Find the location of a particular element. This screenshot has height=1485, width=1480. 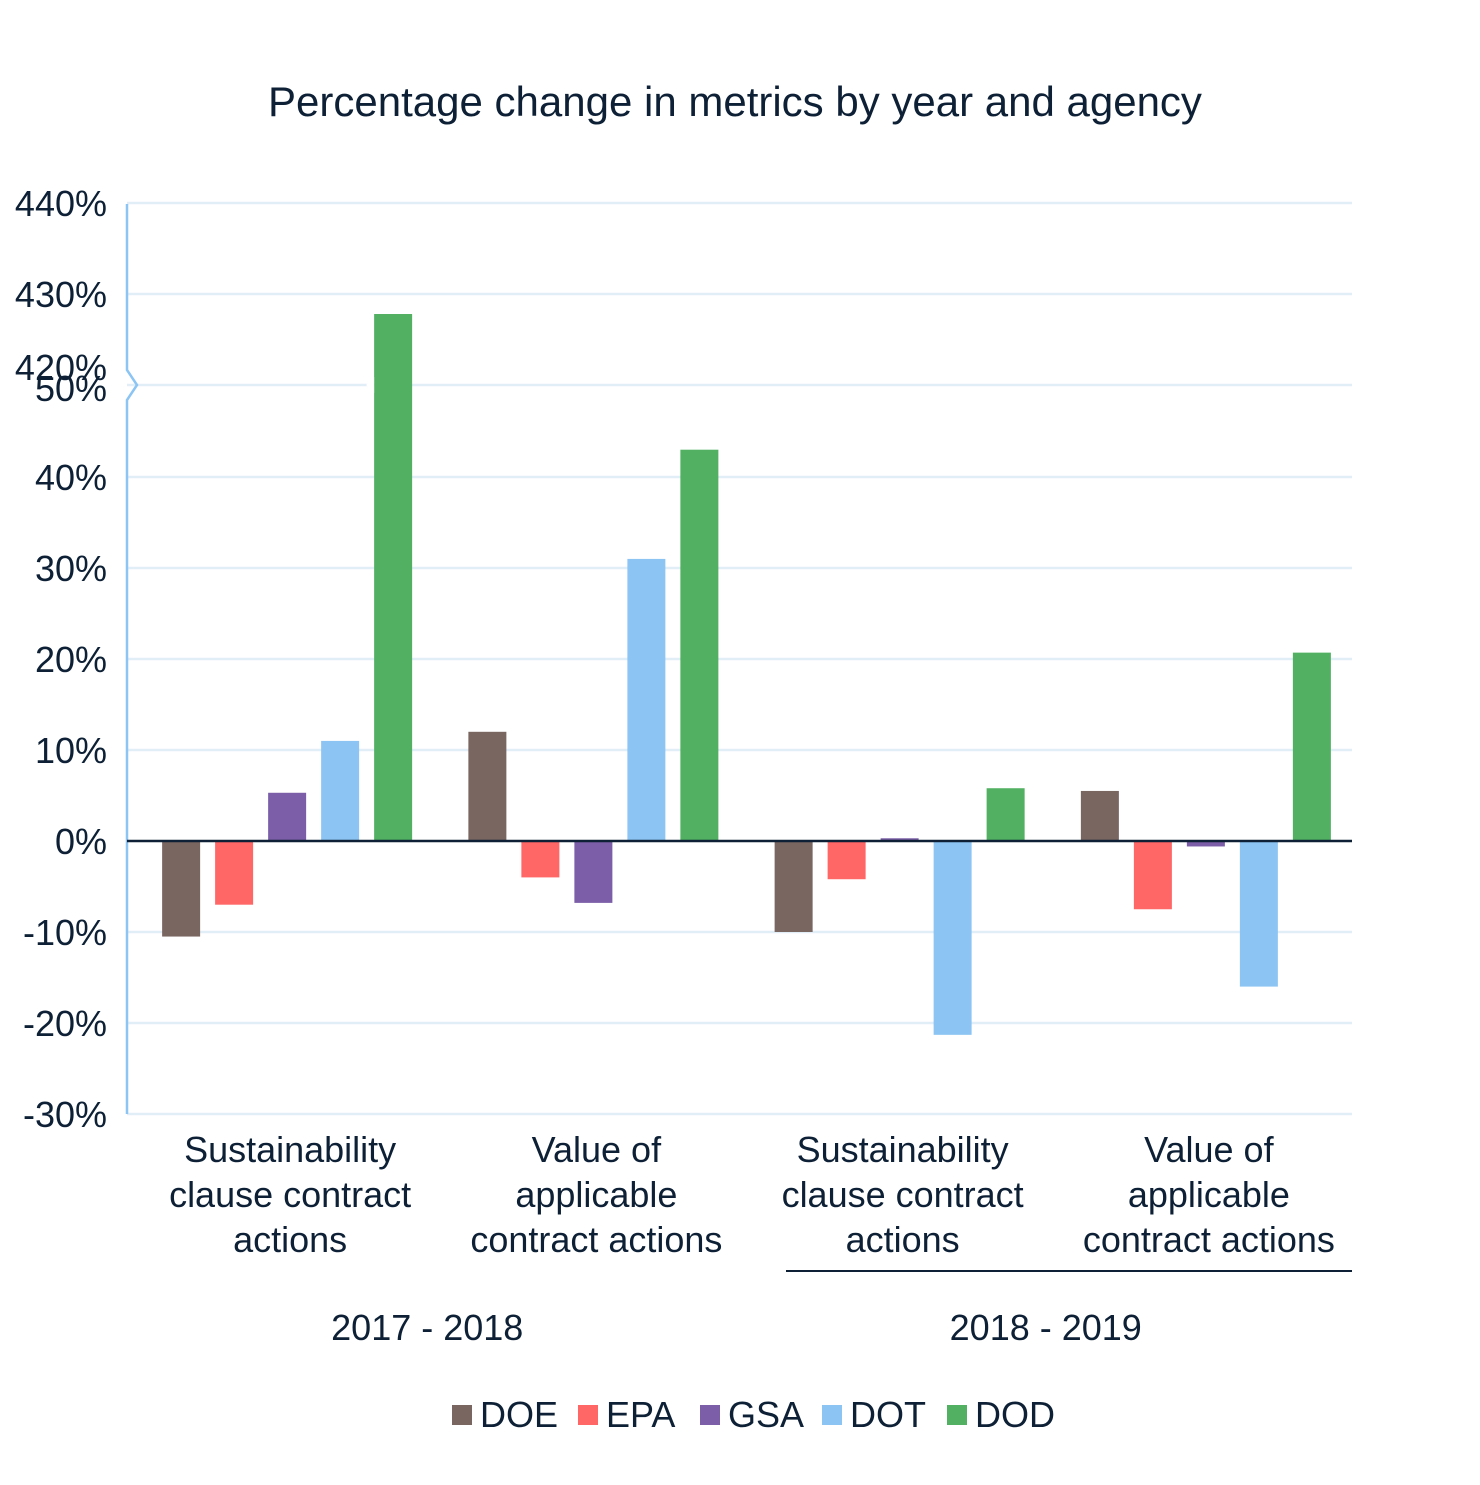

y-tick-label: 440% is located at coordinates (61, 203).